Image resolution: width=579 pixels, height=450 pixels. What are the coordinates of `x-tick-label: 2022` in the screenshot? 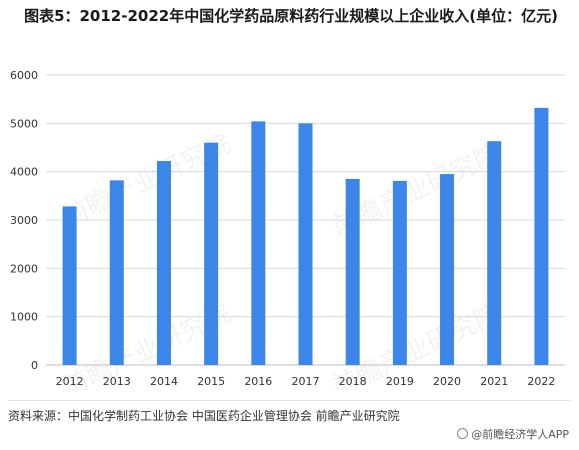 It's located at (541, 381).